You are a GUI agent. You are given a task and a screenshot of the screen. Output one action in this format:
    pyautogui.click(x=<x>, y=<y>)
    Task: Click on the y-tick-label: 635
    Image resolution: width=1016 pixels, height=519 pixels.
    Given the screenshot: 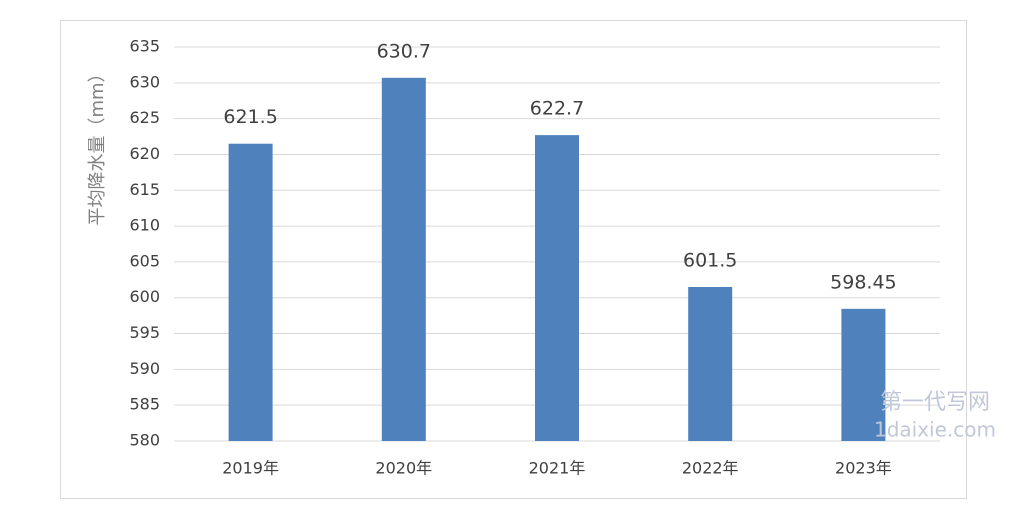 What is the action you would take?
    pyautogui.click(x=144, y=46)
    